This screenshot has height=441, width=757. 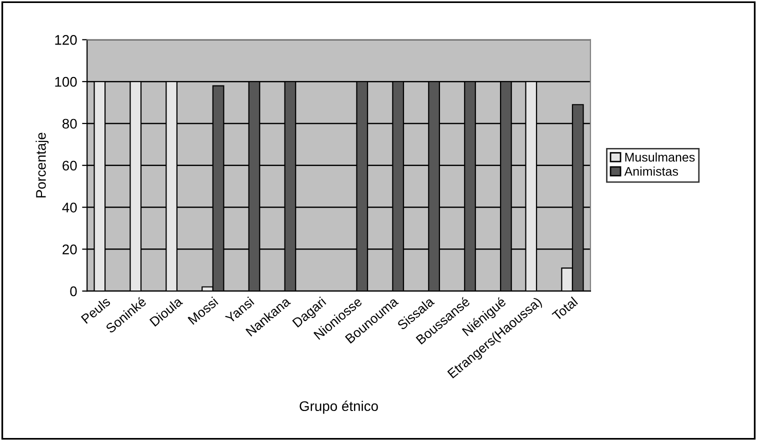 I want to click on y-tick-label: 20, so click(x=69, y=249).